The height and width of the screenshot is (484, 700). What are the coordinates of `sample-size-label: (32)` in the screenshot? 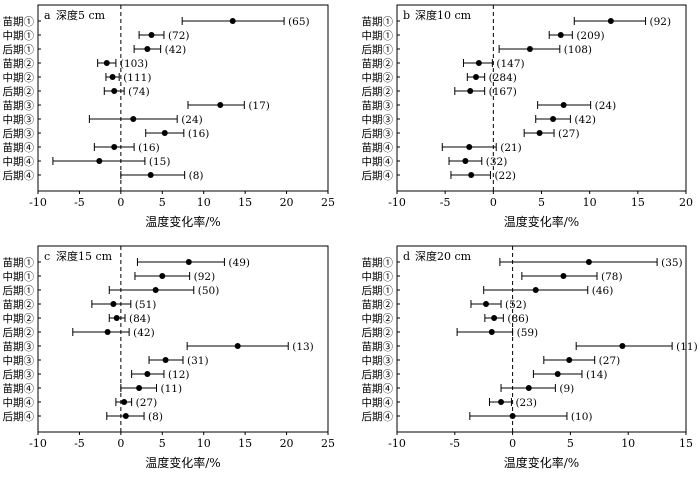 It's located at (497, 162).